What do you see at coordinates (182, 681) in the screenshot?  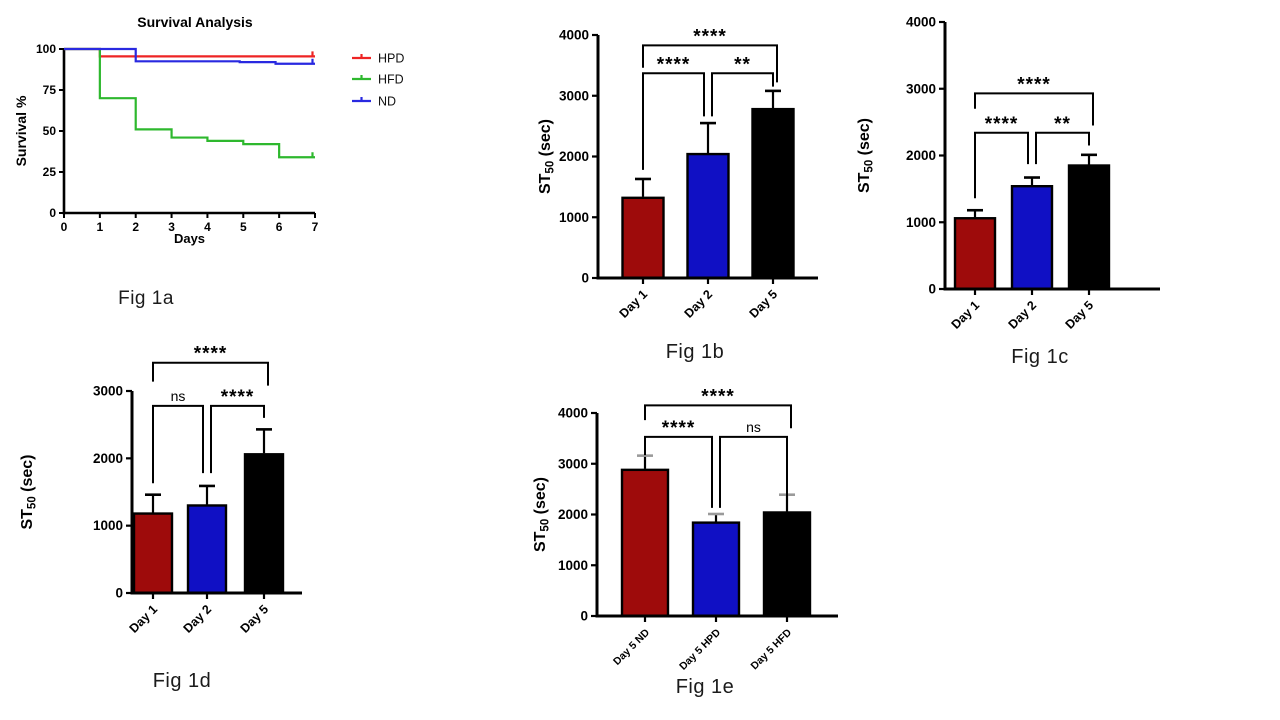 I see `caption-fig1d: Fig 1d` at bounding box center [182, 681].